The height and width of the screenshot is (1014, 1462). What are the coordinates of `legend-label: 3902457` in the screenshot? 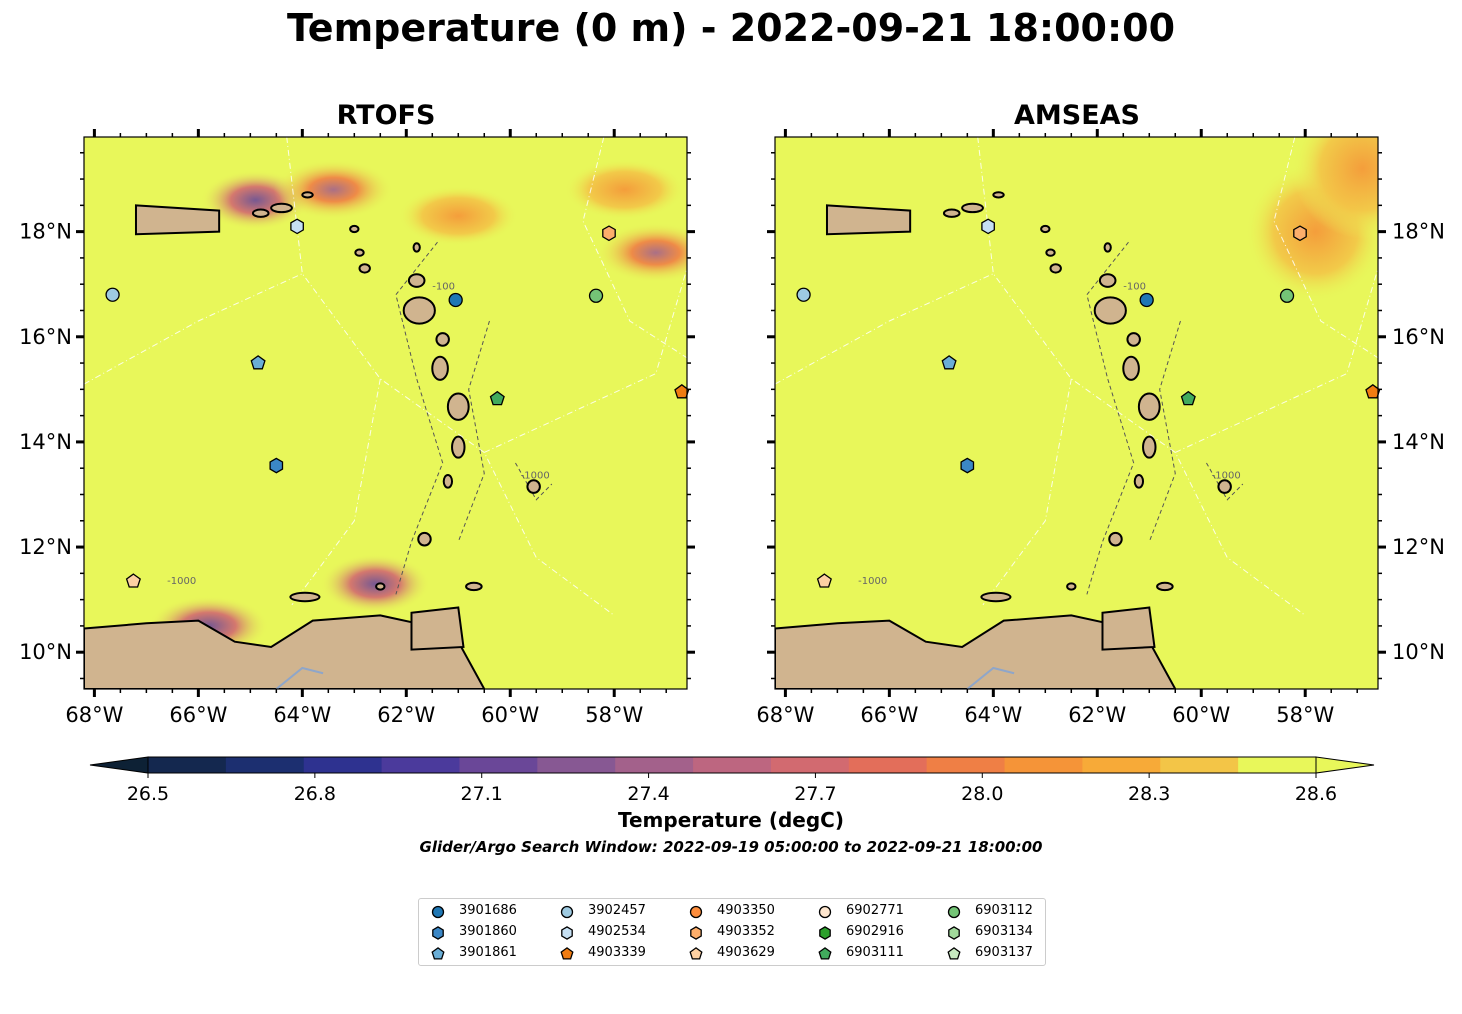 It's located at (617, 910).